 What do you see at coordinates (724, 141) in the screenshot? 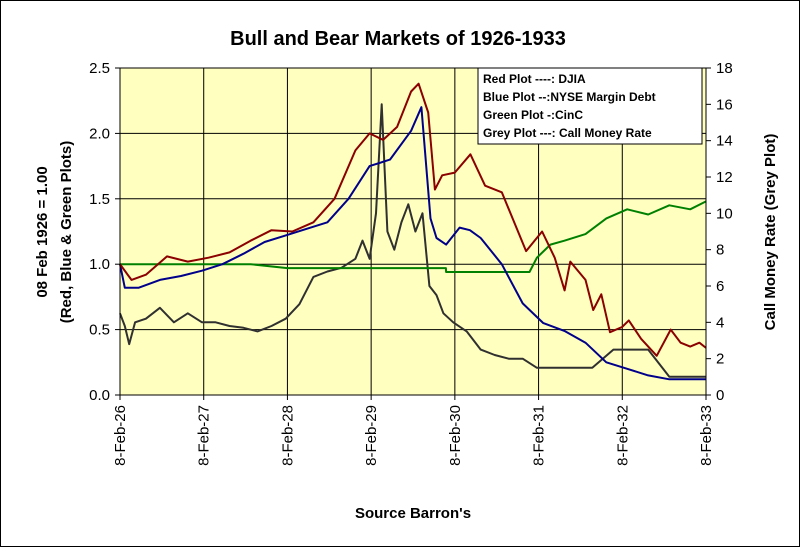
I see `y-right-tick-label: 14` at bounding box center [724, 141].